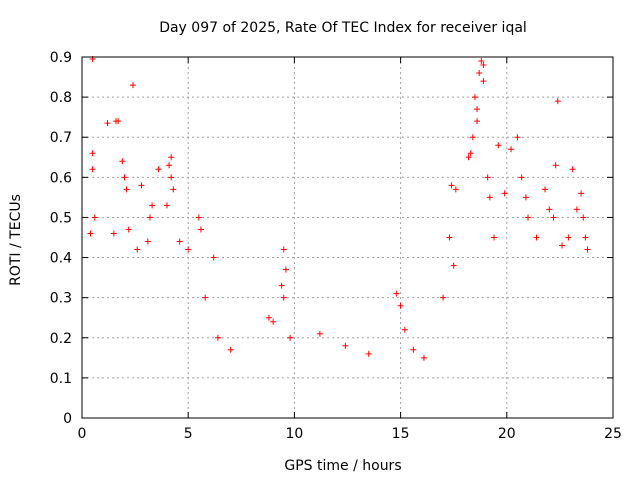 This screenshot has height=480, width=640. Describe the element at coordinates (61, 299) in the screenshot. I see `y-tick-label: 0.3` at that location.